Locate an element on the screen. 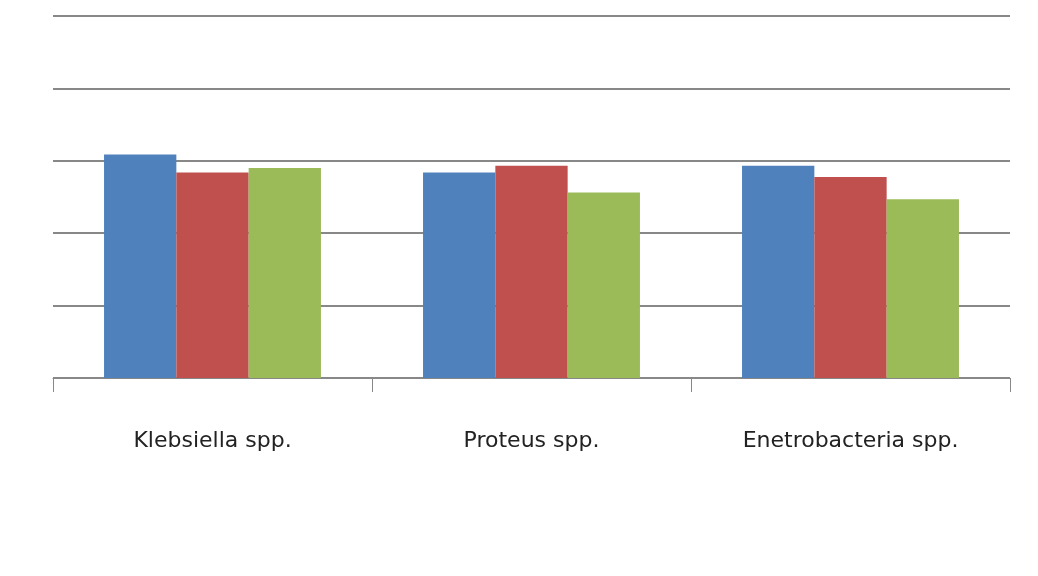 This screenshot has height=576, width=1038. x-tick-label: Proteus spp. is located at coordinates (531, 439).